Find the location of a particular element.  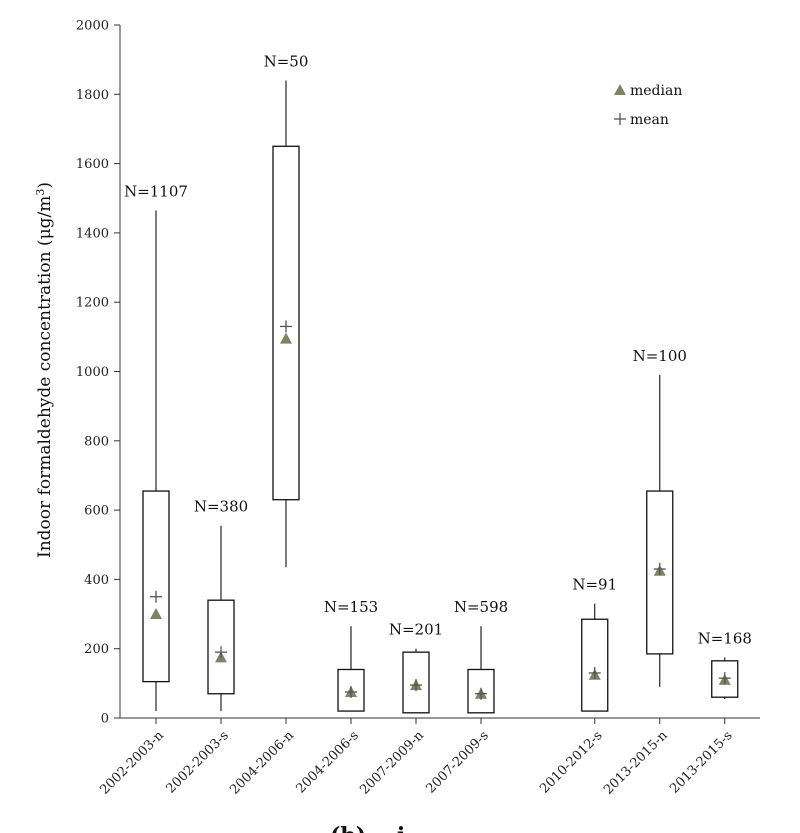

box-group: N=91 is located at coordinates (594, 644).